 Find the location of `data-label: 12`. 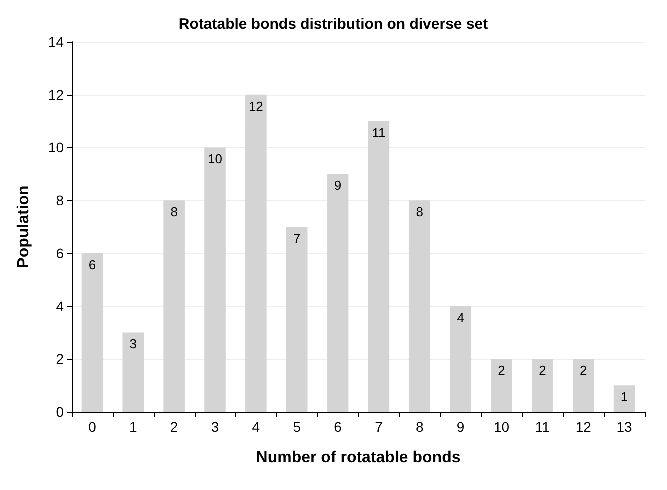

data-label: 12 is located at coordinates (256, 106).